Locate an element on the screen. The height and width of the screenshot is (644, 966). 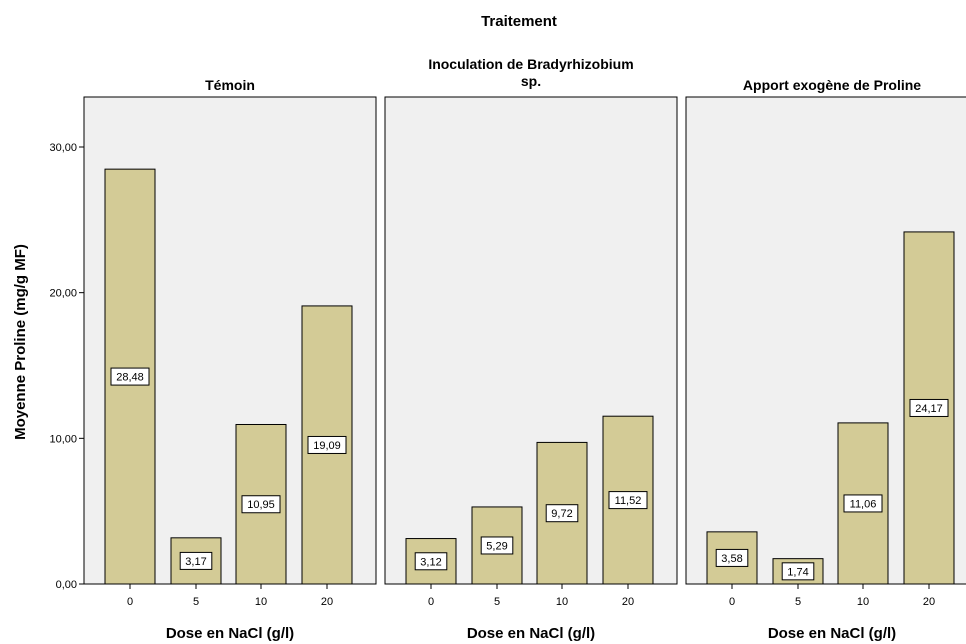
y-tick-label: 0,00 is located at coordinates (66, 585).